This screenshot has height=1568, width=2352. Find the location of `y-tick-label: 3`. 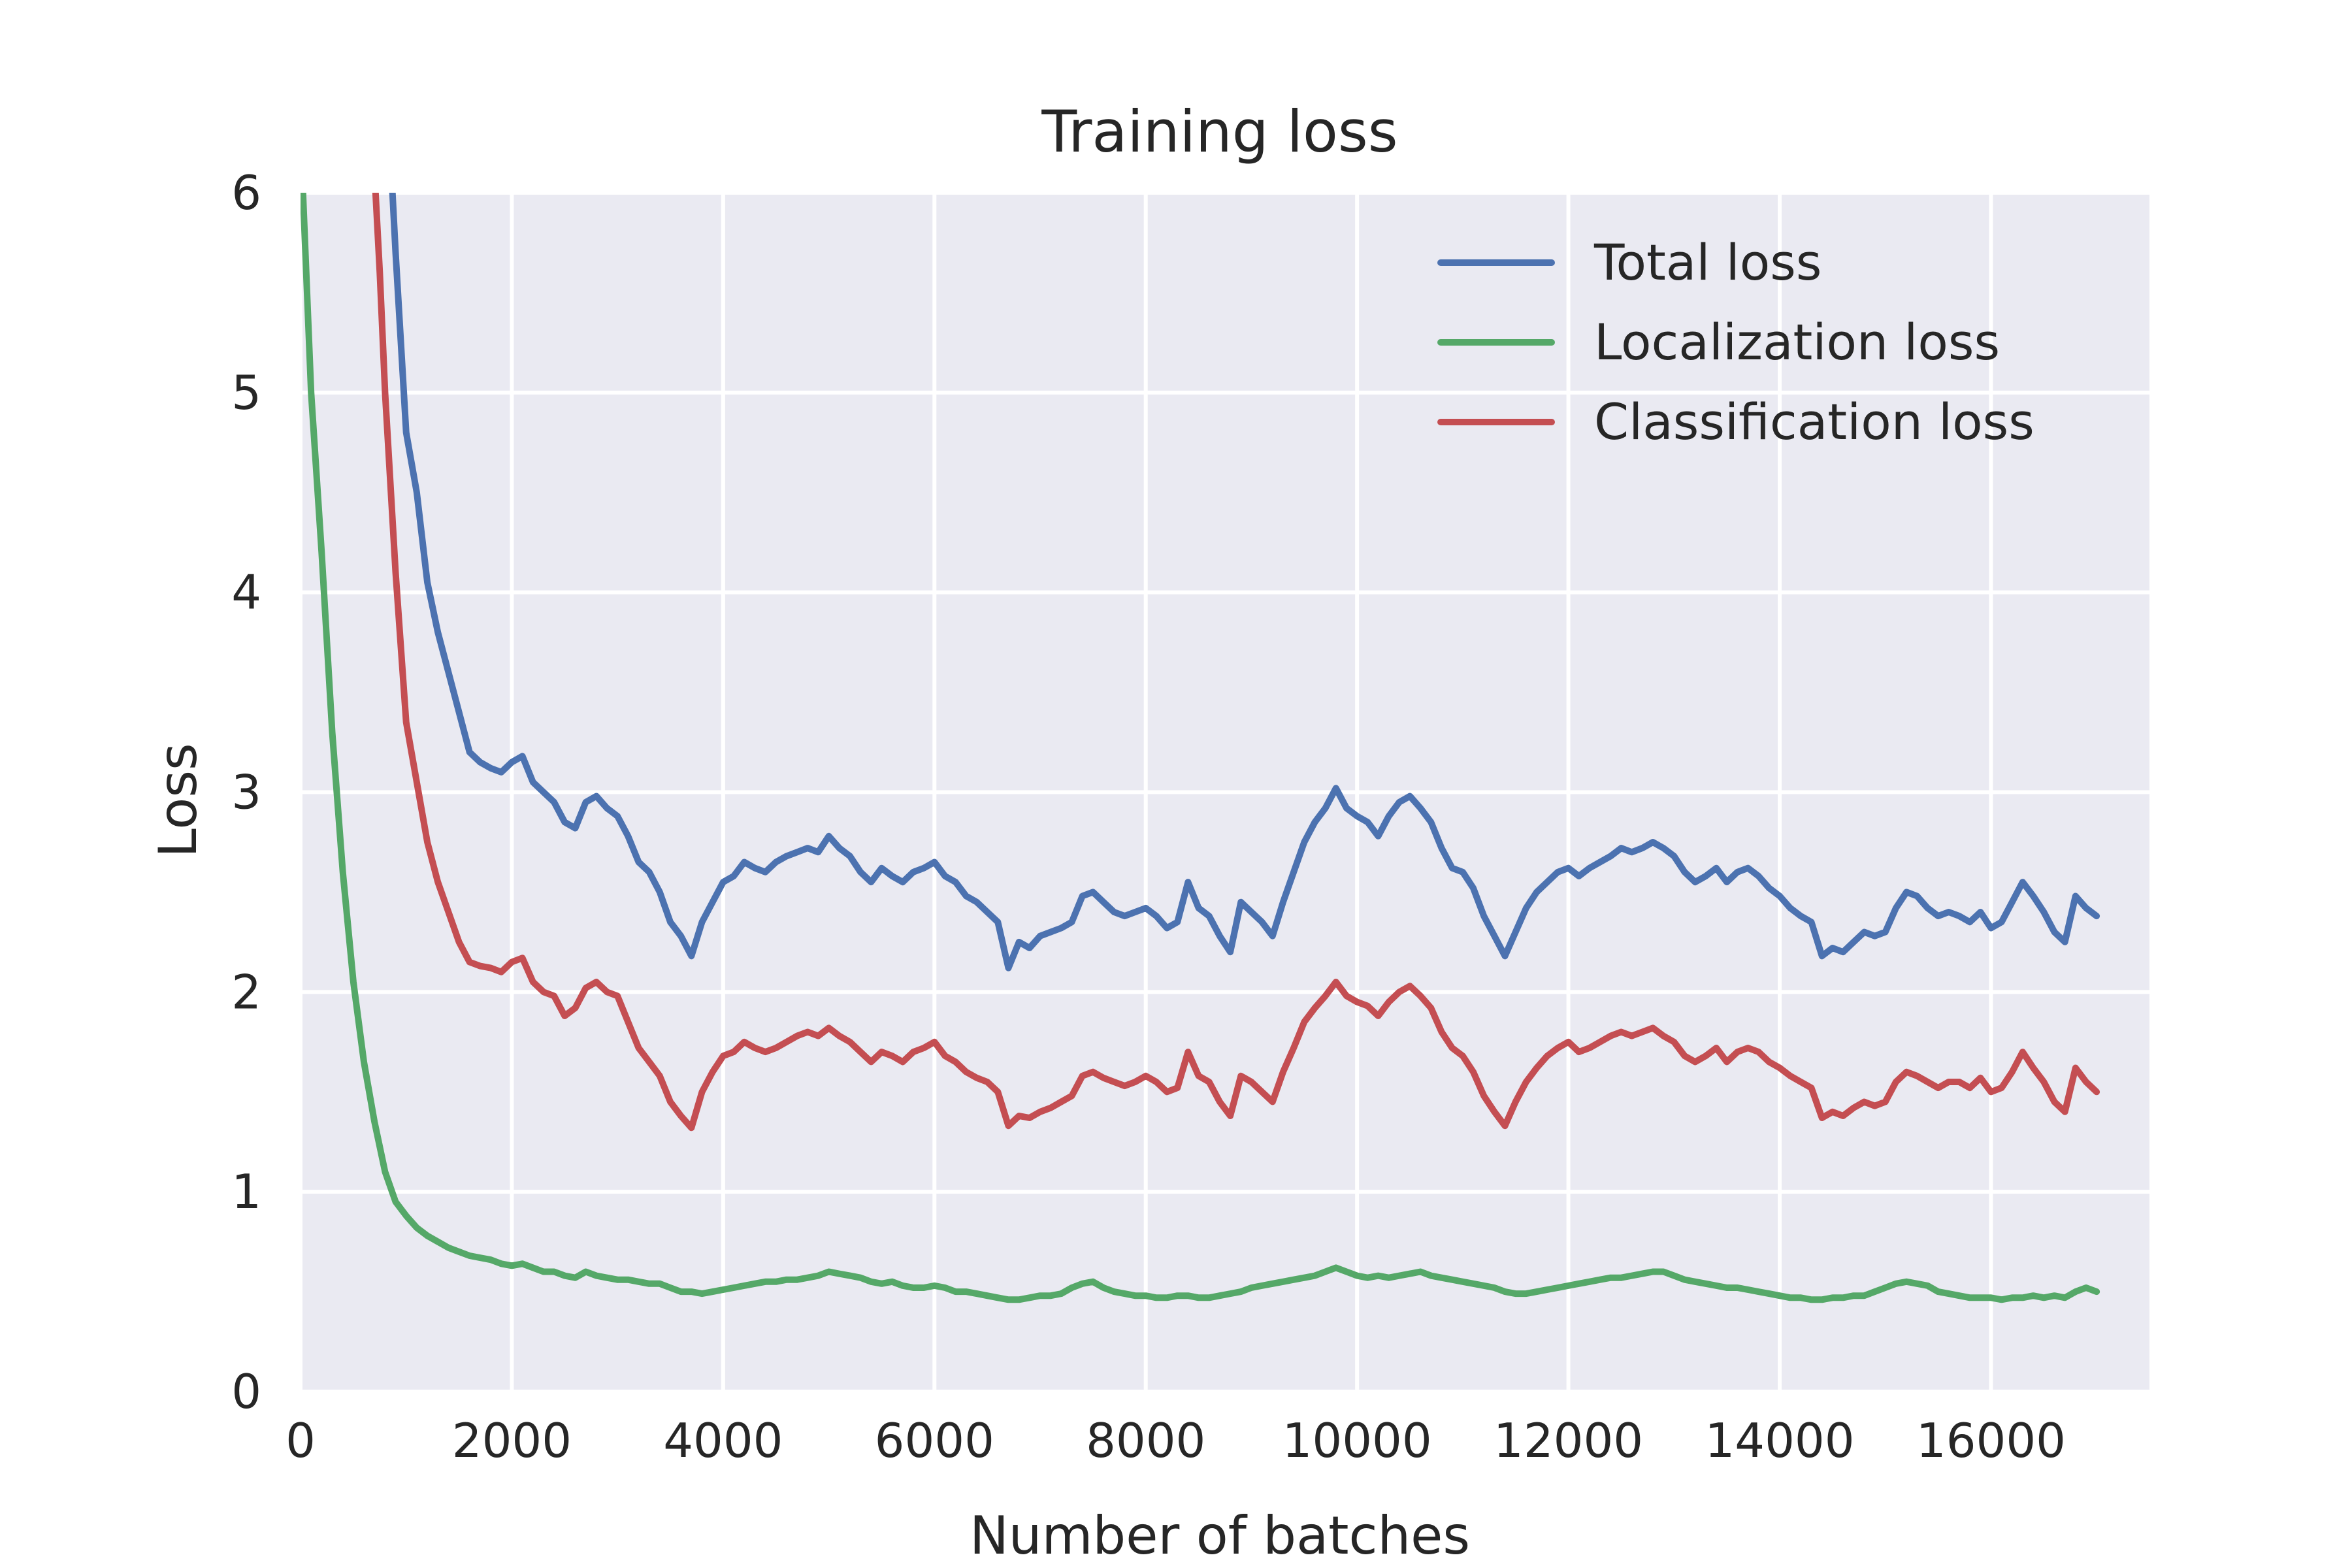

y-tick-label: 3 is located at coordinates (246, 792).